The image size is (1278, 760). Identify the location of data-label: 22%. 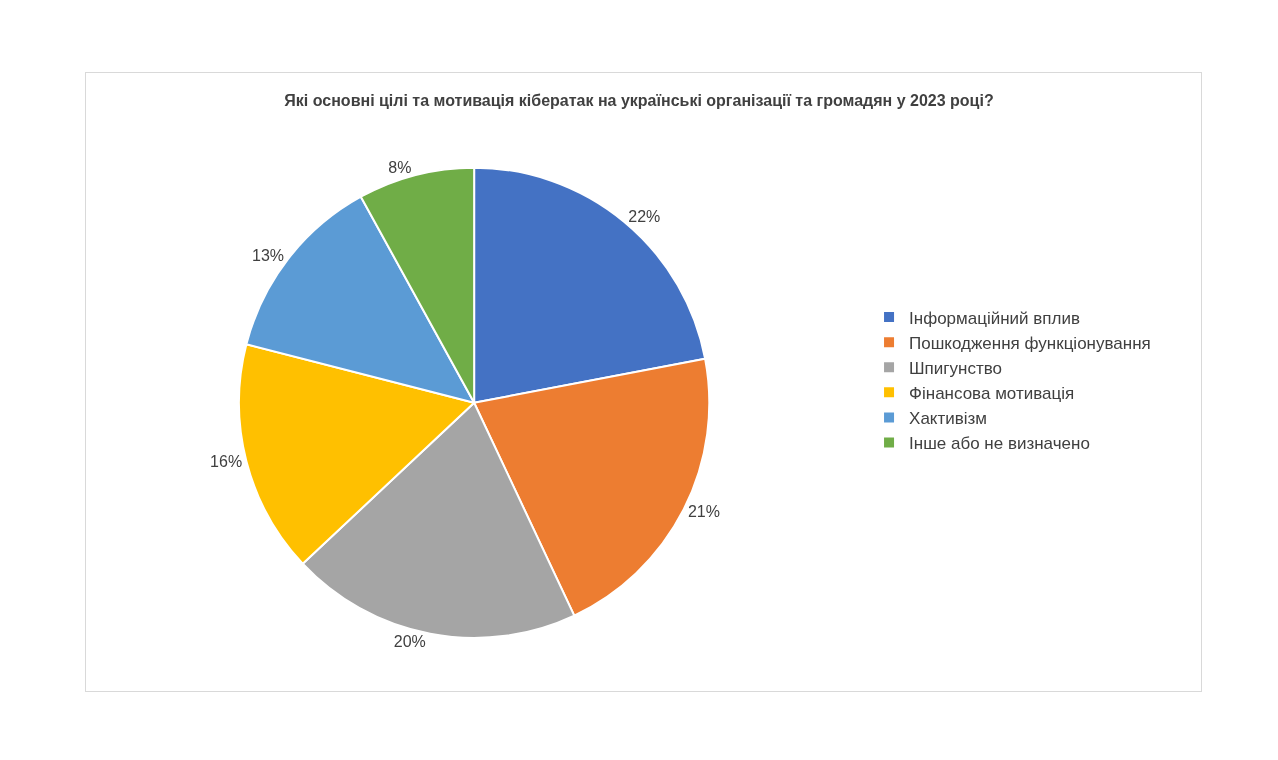
(644, 217).